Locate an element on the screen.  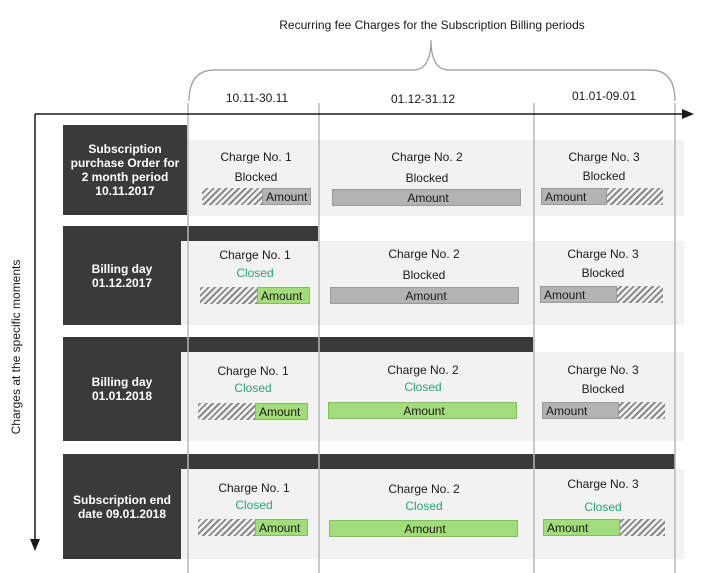
period-label-1: 10.11-30.11 is located at coordinates (257, 98).